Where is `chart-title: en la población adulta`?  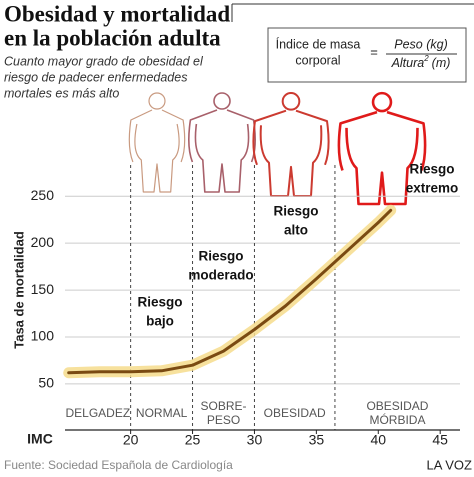 chart-title: en la población adulta is located at coordinates (112, 37).